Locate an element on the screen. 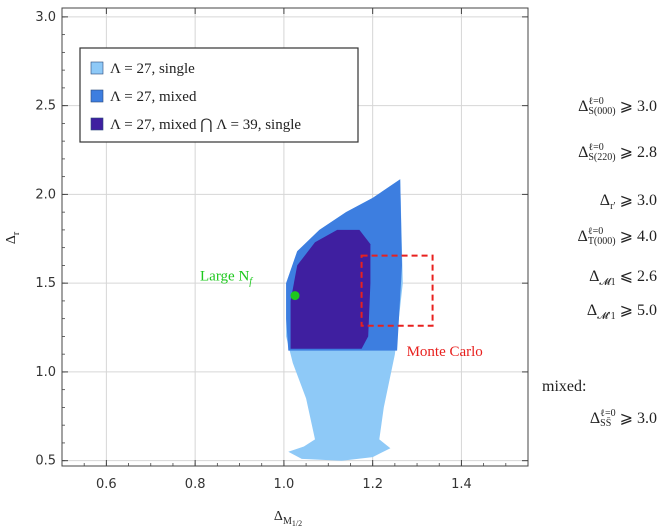  y-tick-label: 2.5 is located at coordinates (45, 106).